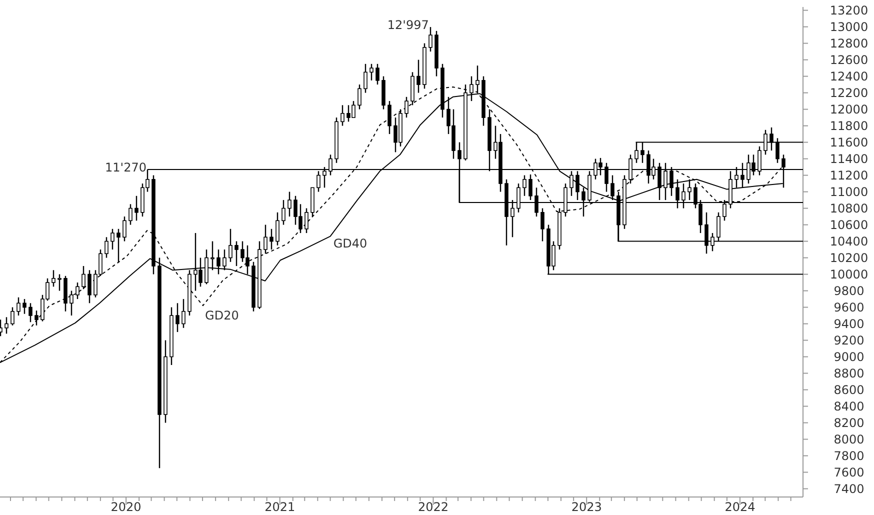  What do you see at coordinates (849, 357) in the screenshot?
I see `y-tick-label: 9000` at bounding box center [849, 357].